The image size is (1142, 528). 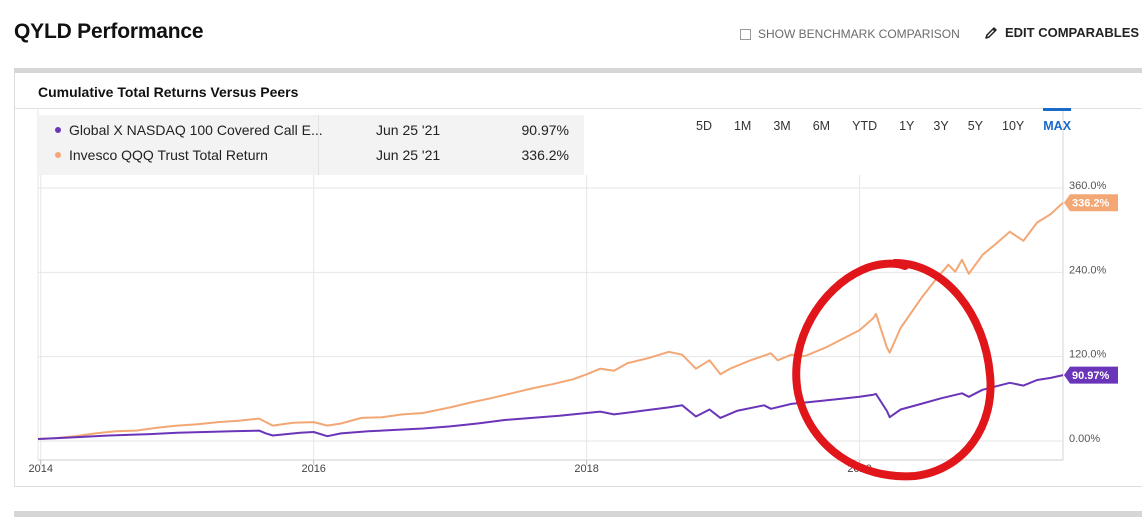 I want to click on range-selector: 5D 1M 3M 6M YTD 1Y 3Y 5Y 10Y MAX, so click(x=884, y=122).